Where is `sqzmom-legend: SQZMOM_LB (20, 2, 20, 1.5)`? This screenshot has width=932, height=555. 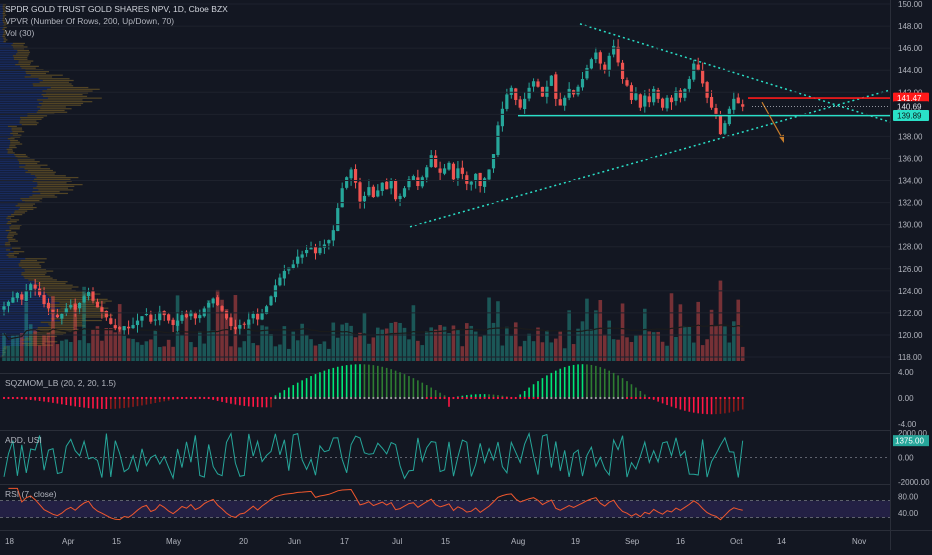
sqzmom-legend: SQZMOM_LB (20, 2, 20, 1.5) is located at coordinates (60, 383).